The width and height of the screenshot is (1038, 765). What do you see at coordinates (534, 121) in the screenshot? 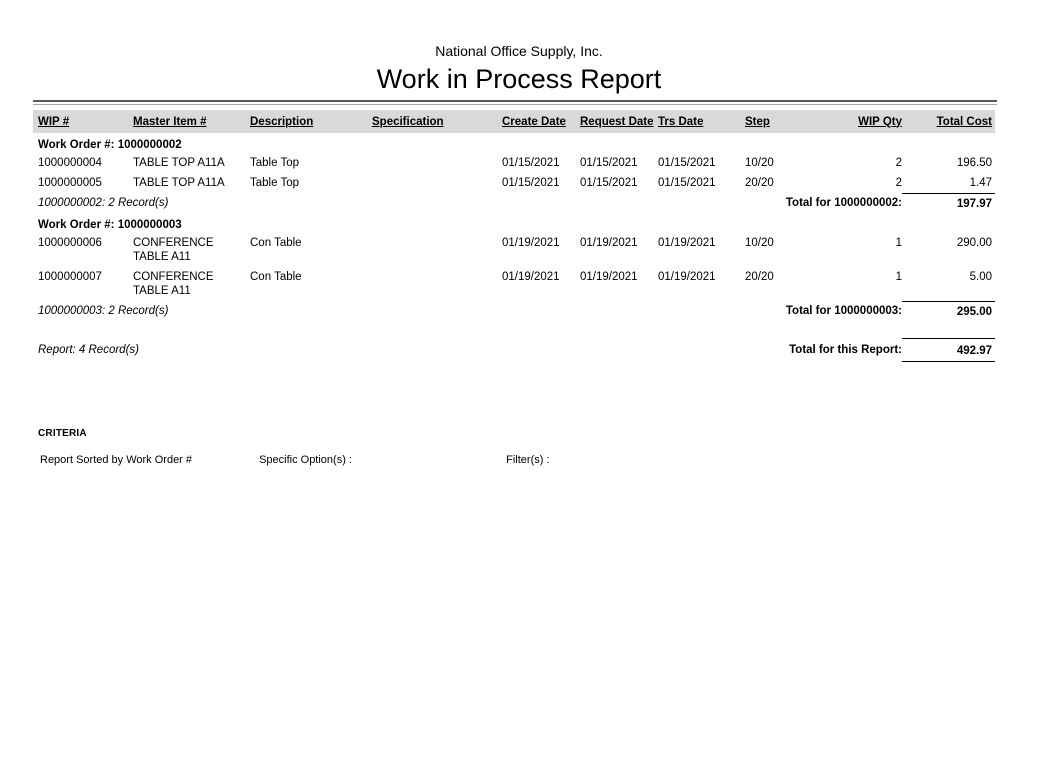
I see `col-header-create-date: Create Date` at bounding box center [534, 121].